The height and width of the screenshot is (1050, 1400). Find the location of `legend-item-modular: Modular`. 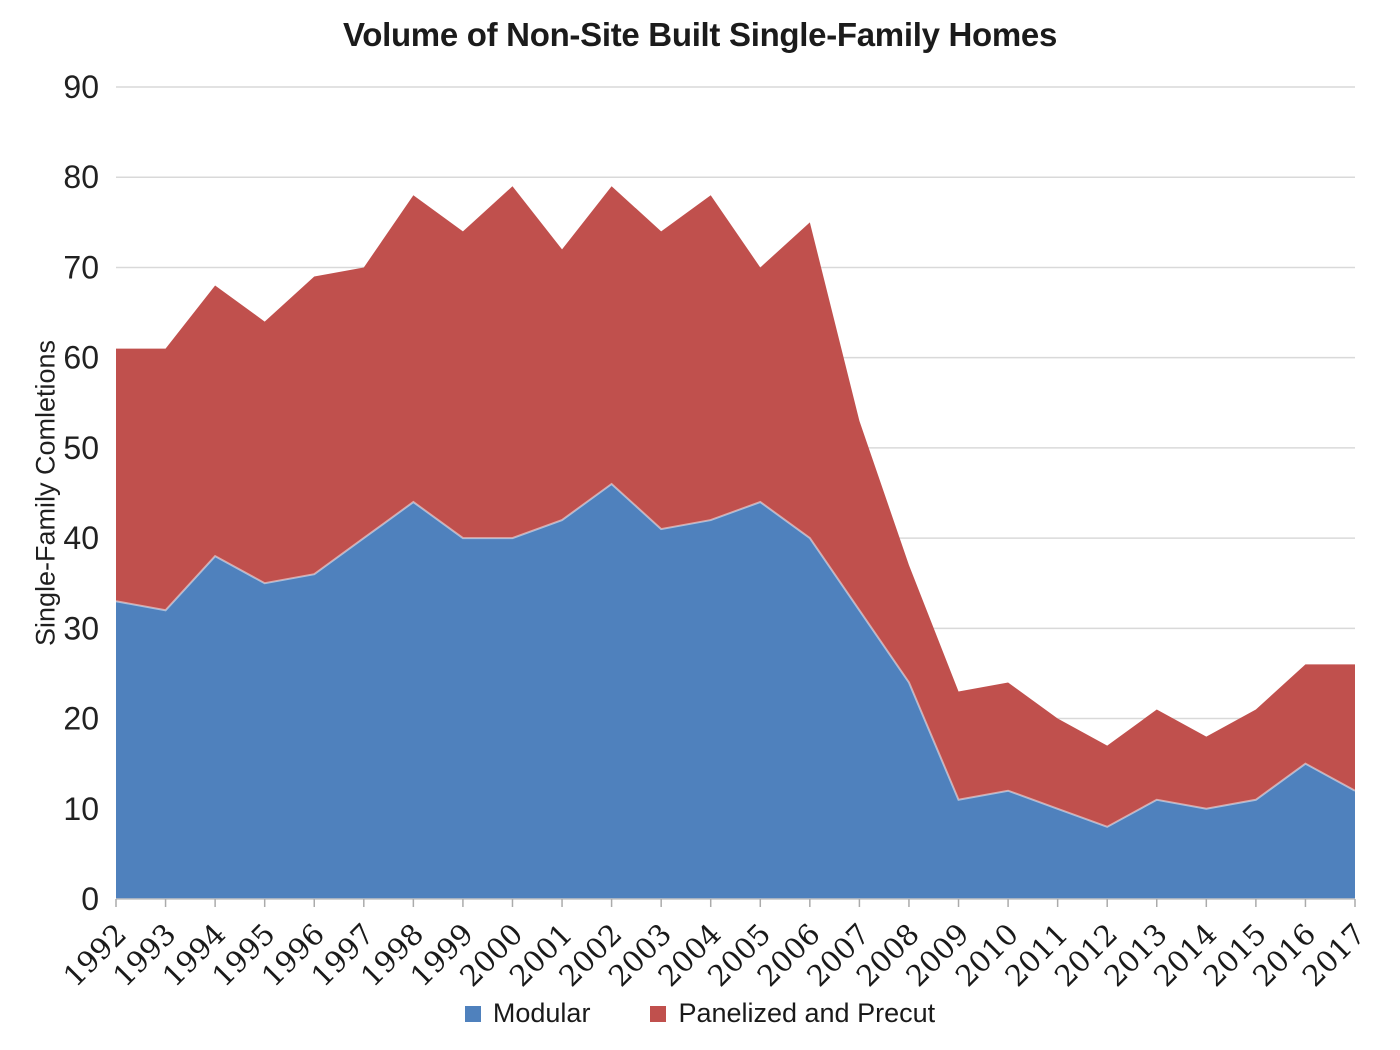

legend-item-modular: Modular is located at coordinates (527, 1013).